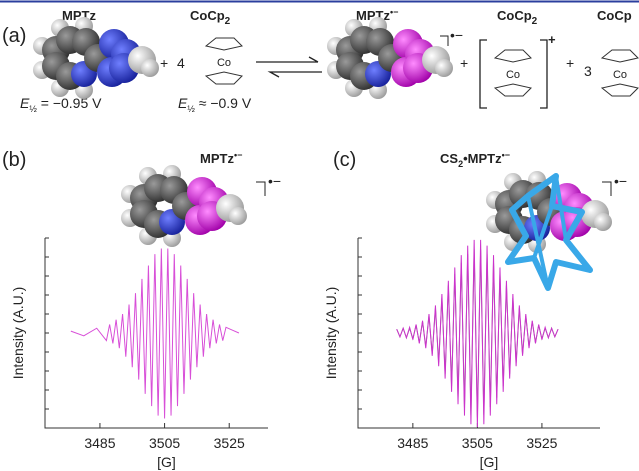 This screenshot has width=639, height=471. What do you see at coordinates (614, 15) in the screenshot?
I see `compound-label: CoCp` at bounding box center [614, 15].